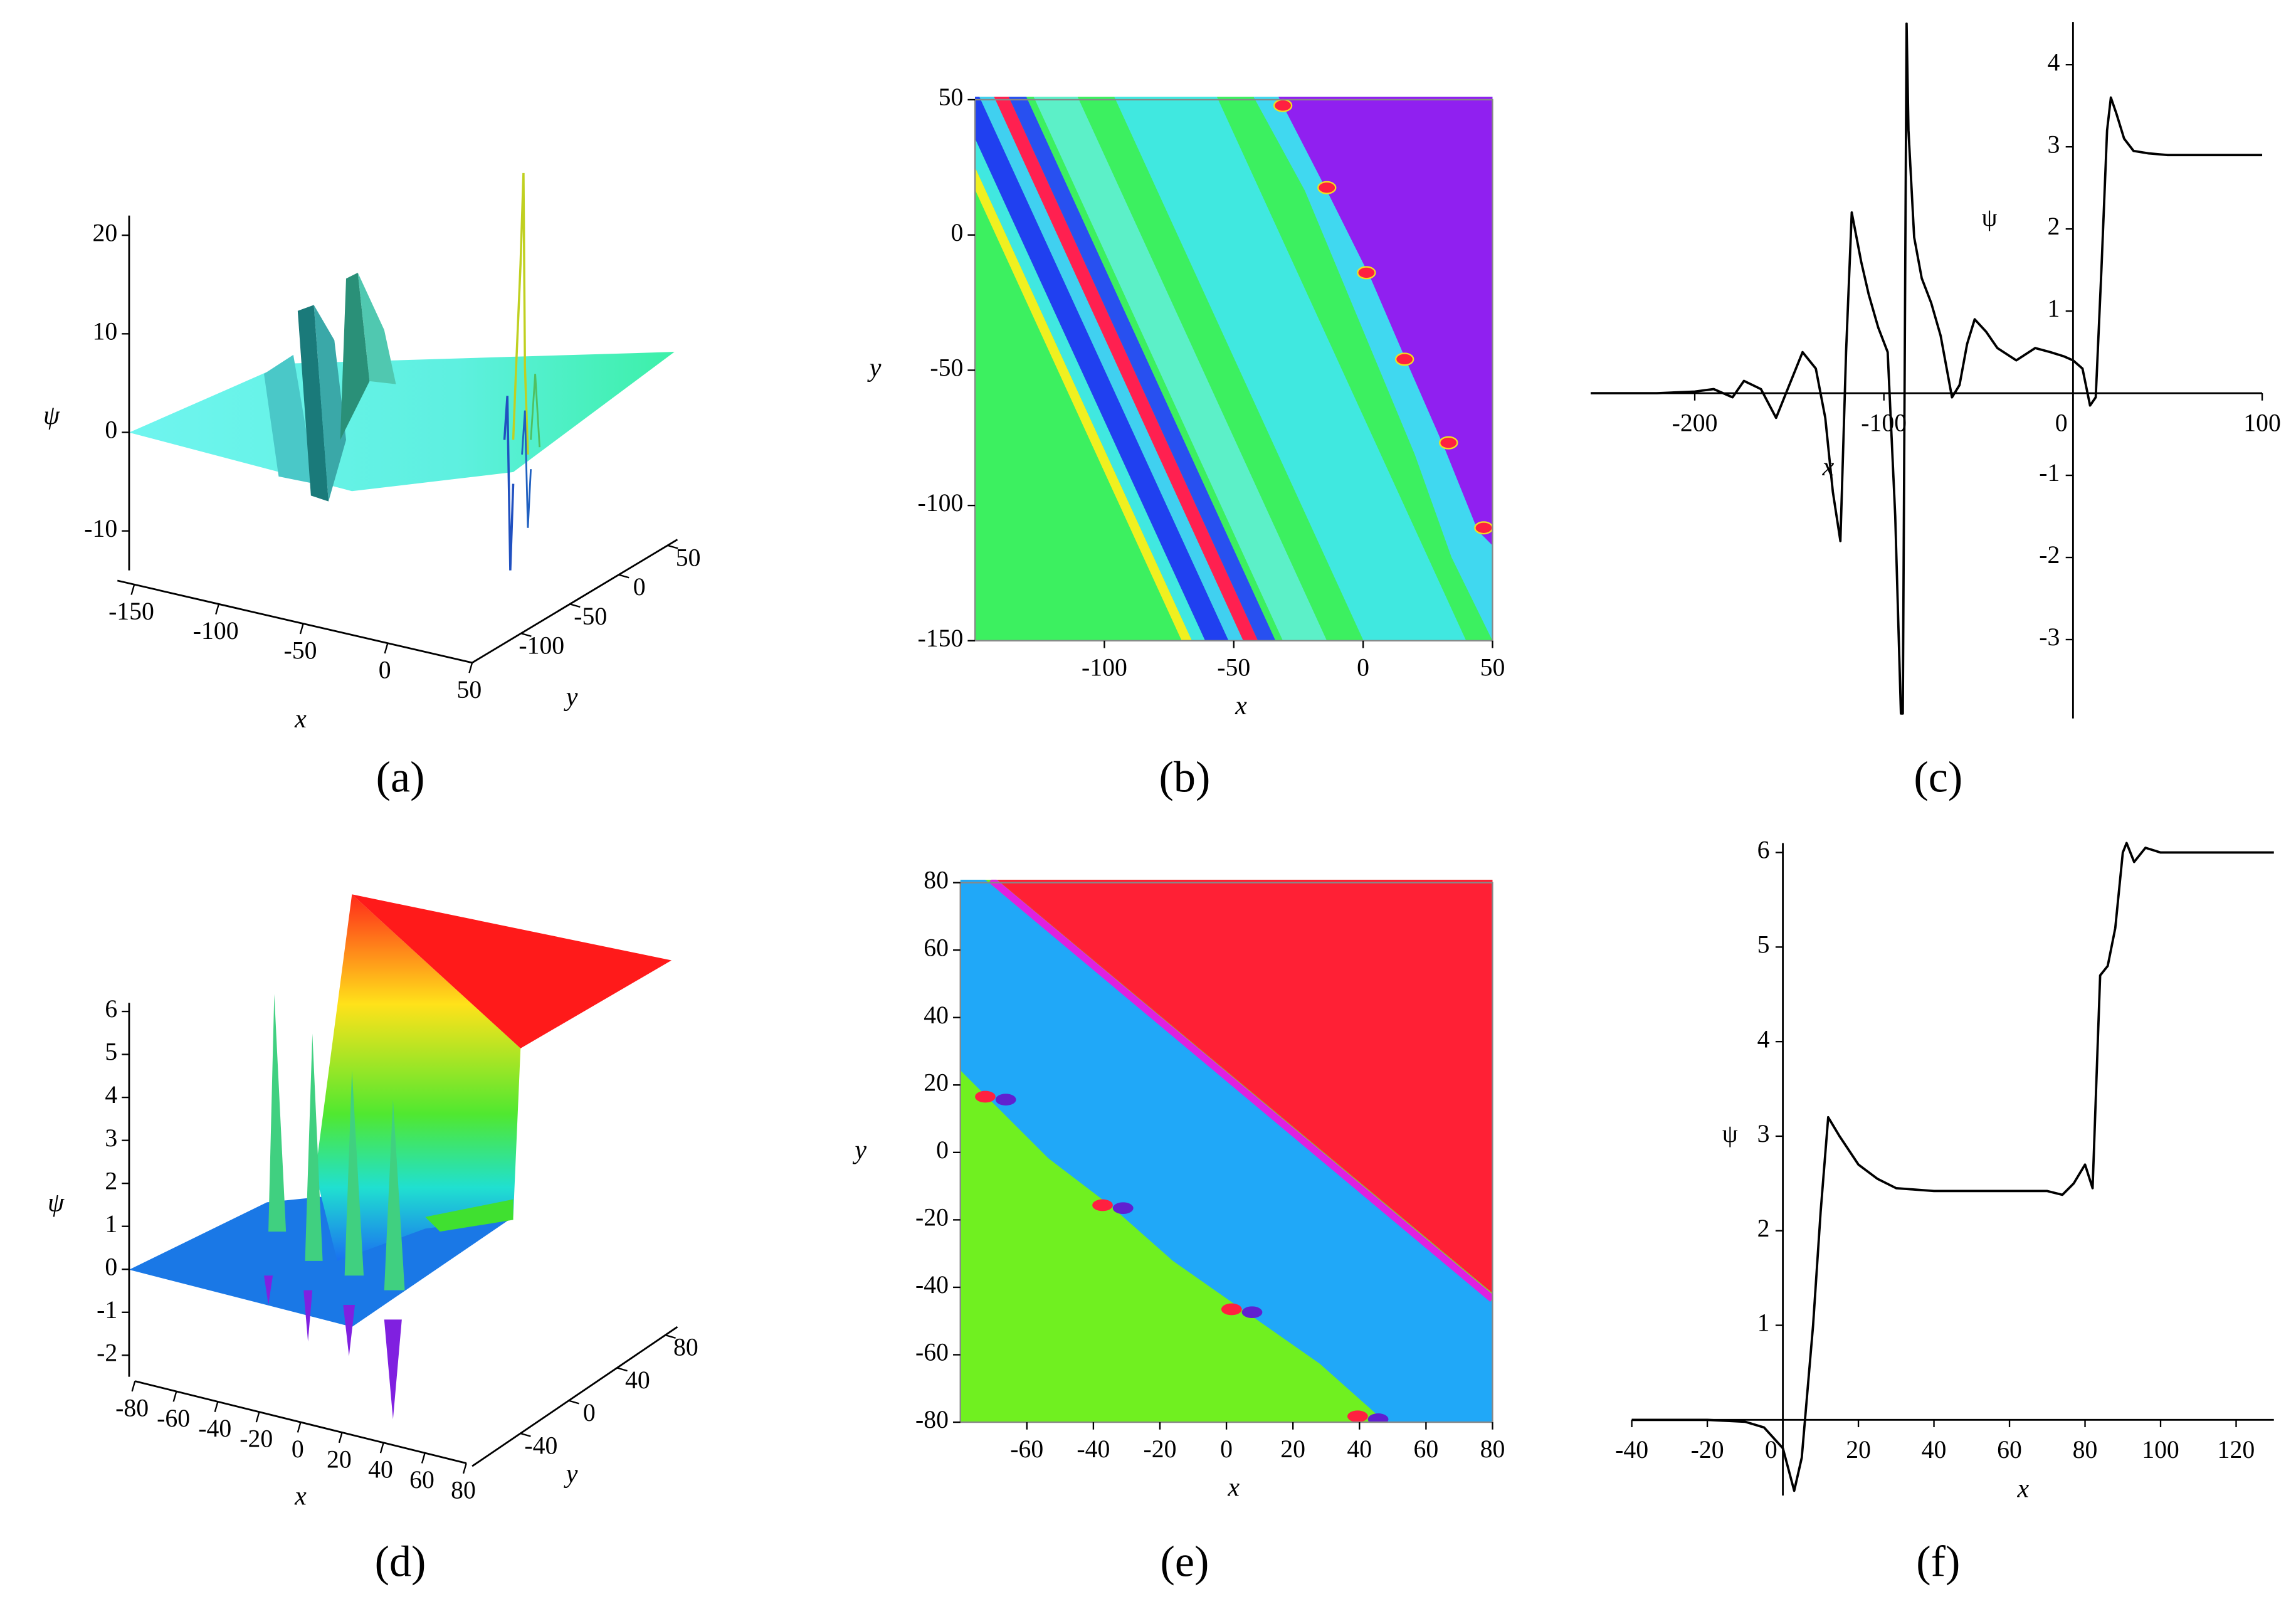  I want to click on x-tick-label: -150, so click(131, 611).